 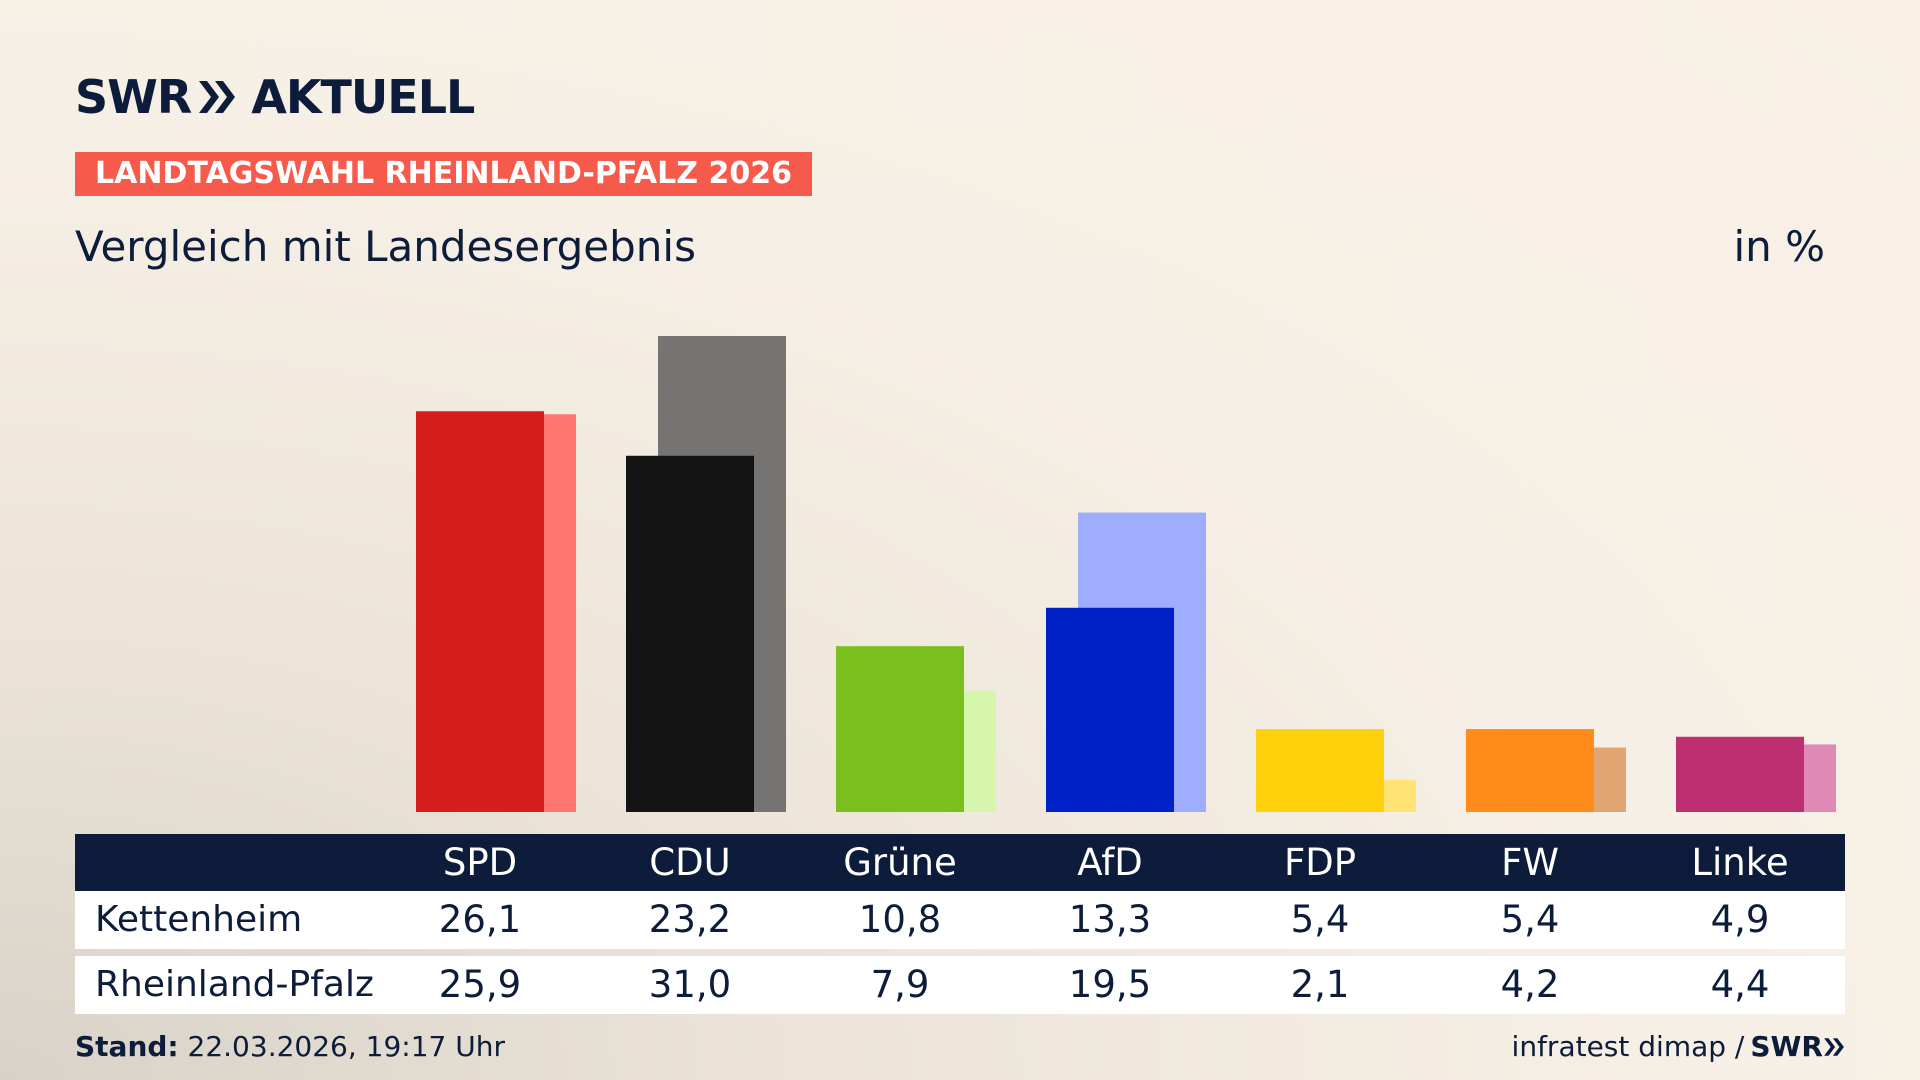 I want to click on col-header-fdp: FDP, so click(x=1320, y=862).